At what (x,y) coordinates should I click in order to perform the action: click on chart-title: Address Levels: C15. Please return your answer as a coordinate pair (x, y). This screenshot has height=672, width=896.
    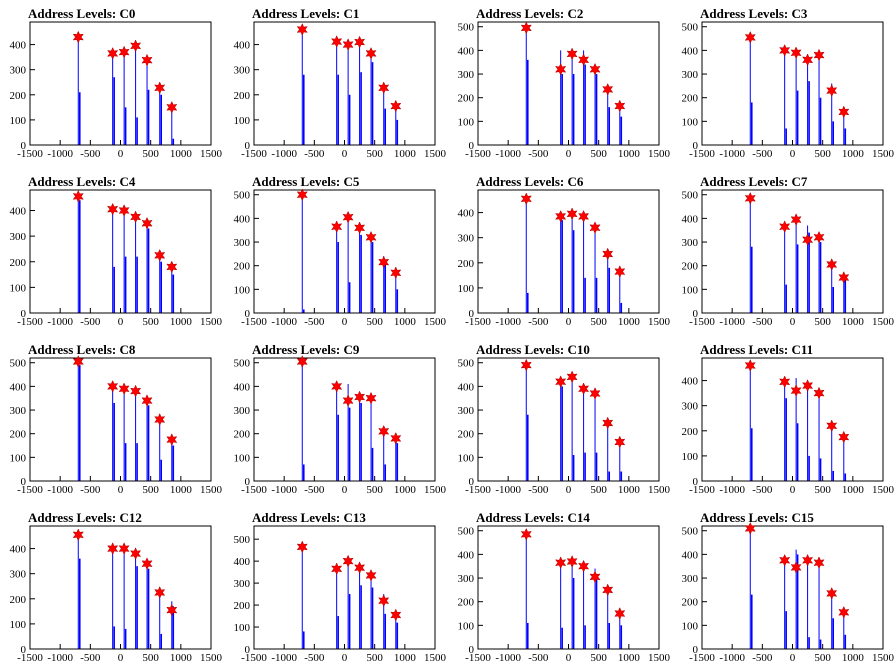
    Looking at the image, I should click on (757, 517).